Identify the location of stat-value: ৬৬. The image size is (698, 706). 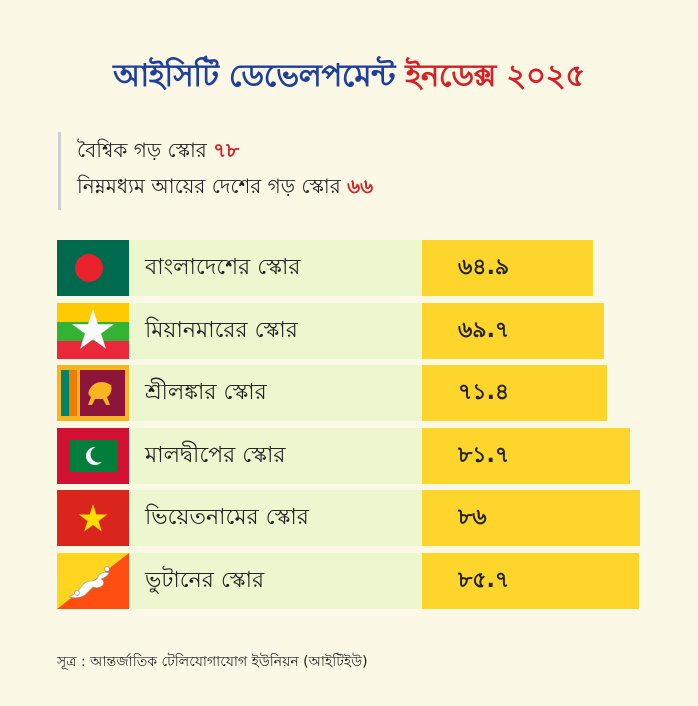
(360, 186).